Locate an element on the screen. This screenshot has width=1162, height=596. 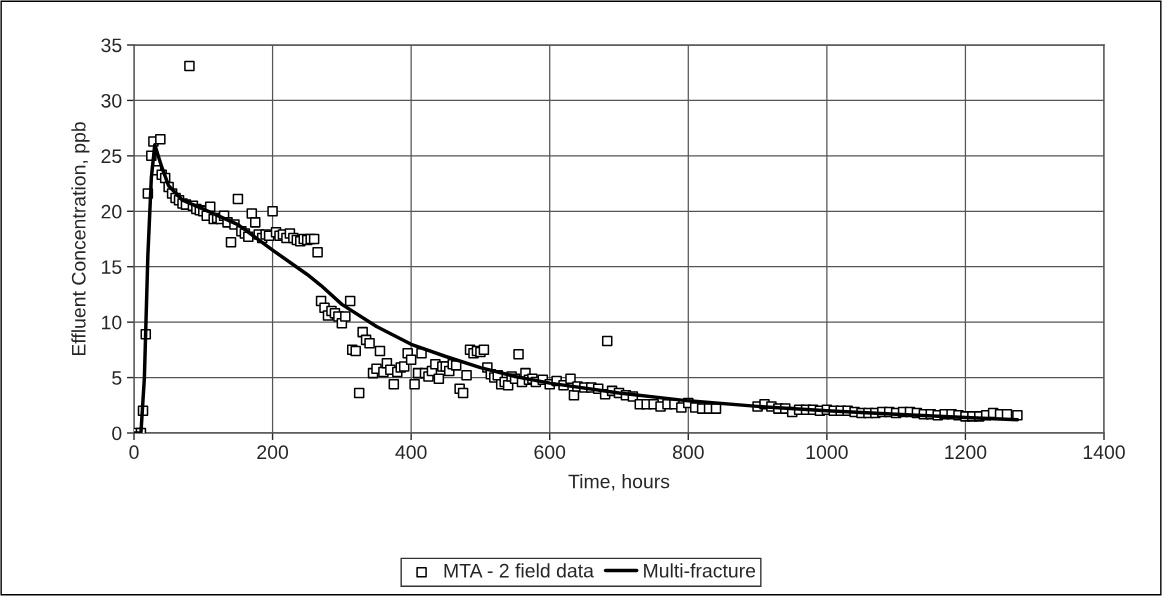
x-tick-label: 800 is located at coordinates (688, 452).